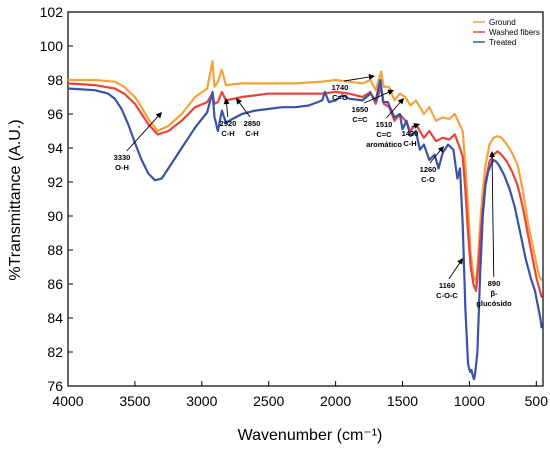 This screenshot has height=449, width=550. Describe the element at coordinates (428, 169) in the screenshot. I see `peak-label-line: 1260` at that location.